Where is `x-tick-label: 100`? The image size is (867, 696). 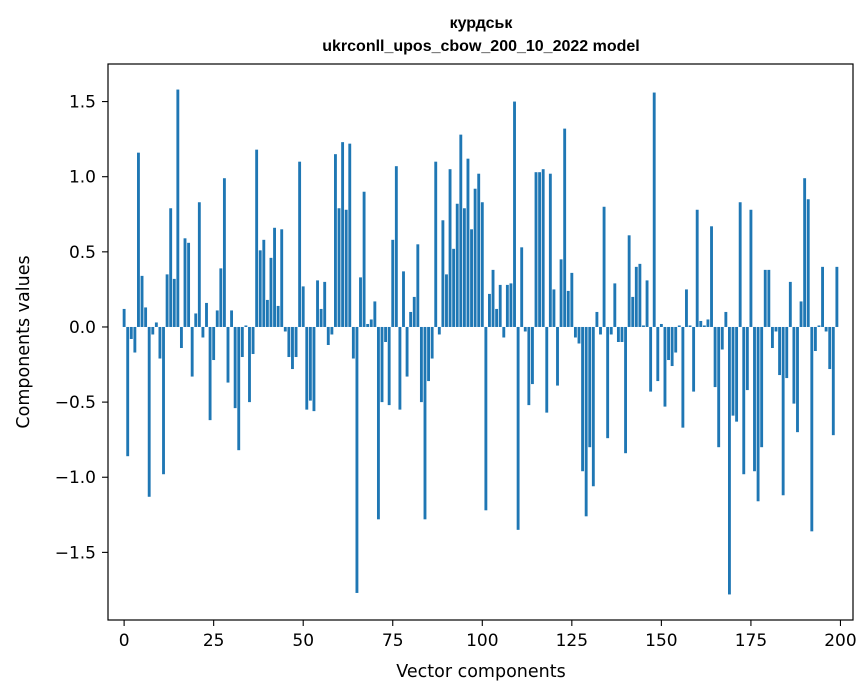
x-tick-label: 100 is located at coordinates (482, 641).